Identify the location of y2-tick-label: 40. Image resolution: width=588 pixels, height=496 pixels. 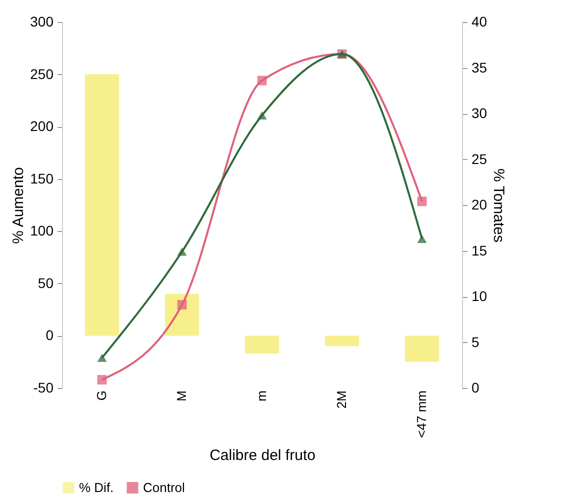
(480, 22).